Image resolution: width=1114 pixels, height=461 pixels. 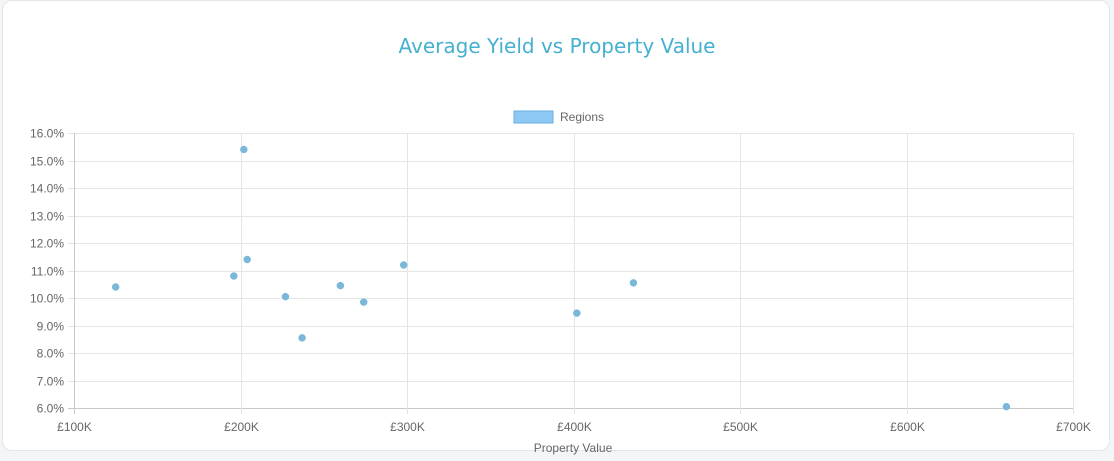 I want to click on x-tick-label: £700K, so click(x=1073, y=427).